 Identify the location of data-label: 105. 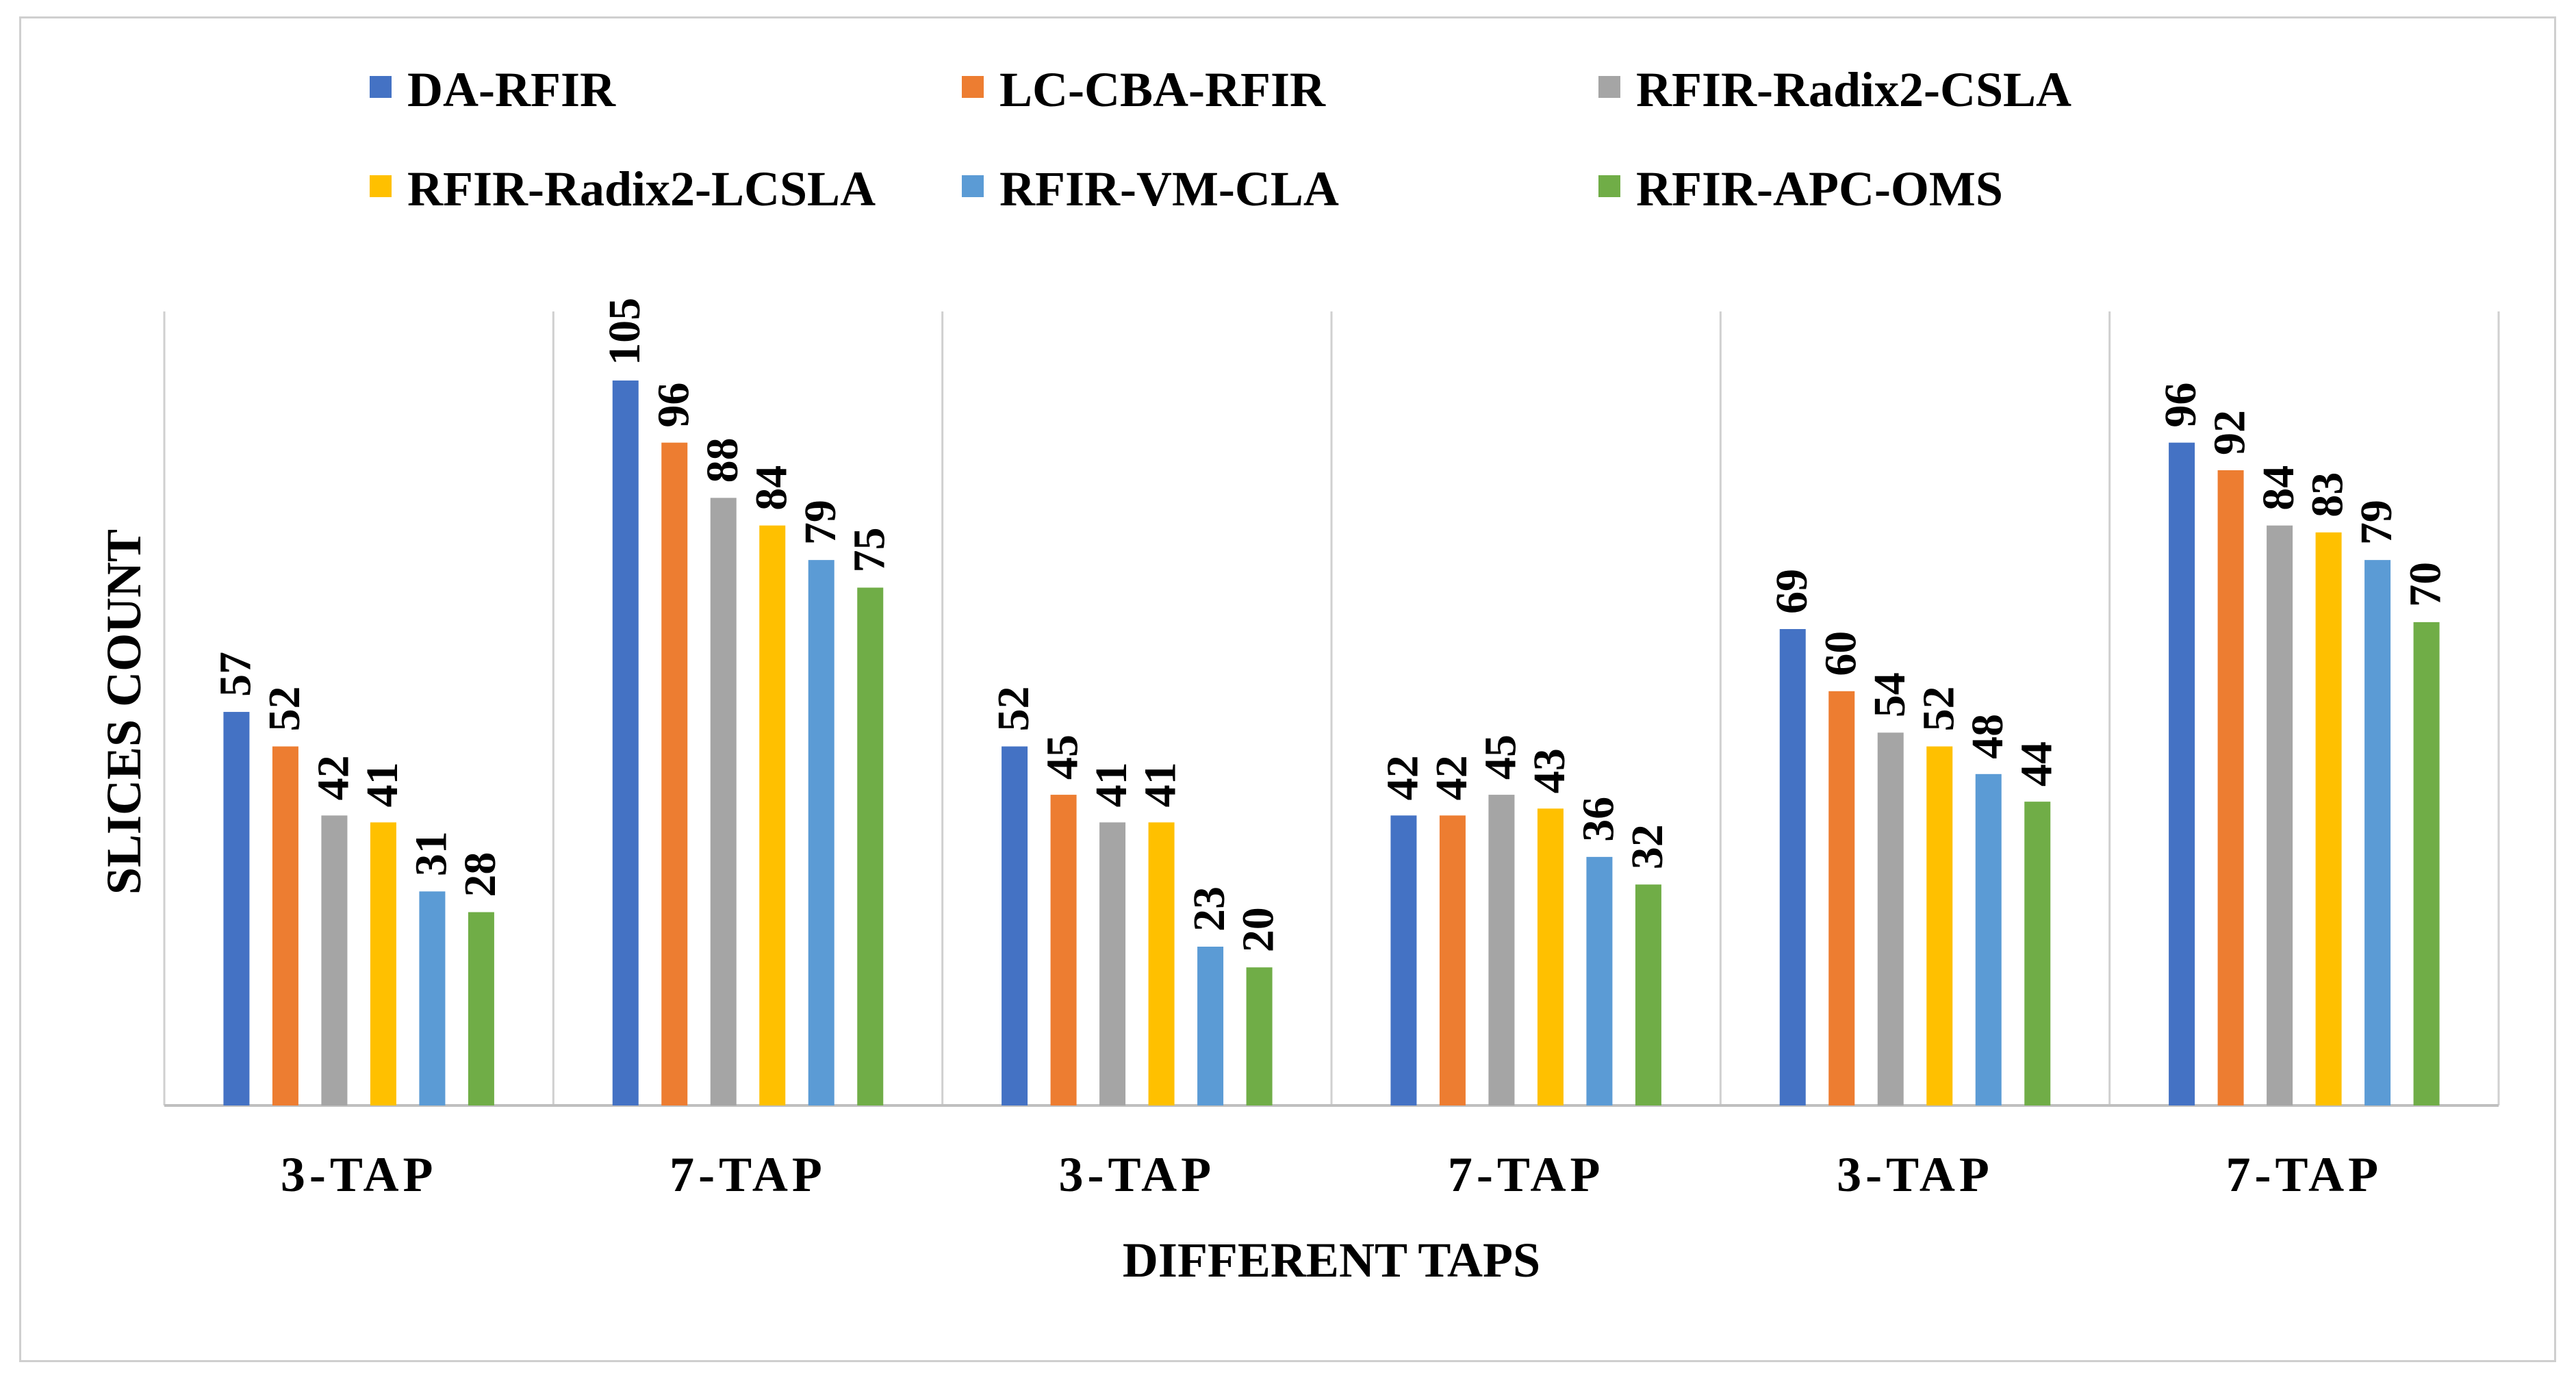
(625, 332).